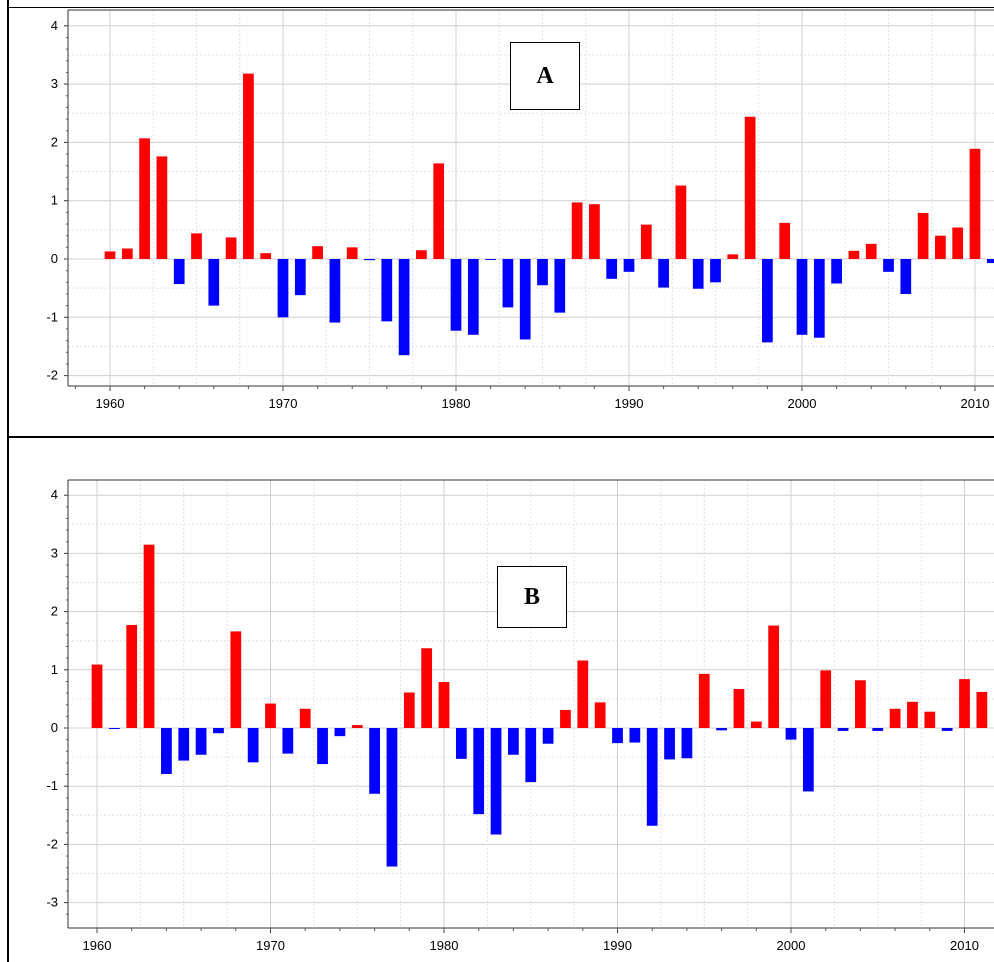 The height and width of the screenshot is (962, 994). Describe the element at coordinates (545, 76) in the screenshot. I see `panel-label-a: A` at that location.